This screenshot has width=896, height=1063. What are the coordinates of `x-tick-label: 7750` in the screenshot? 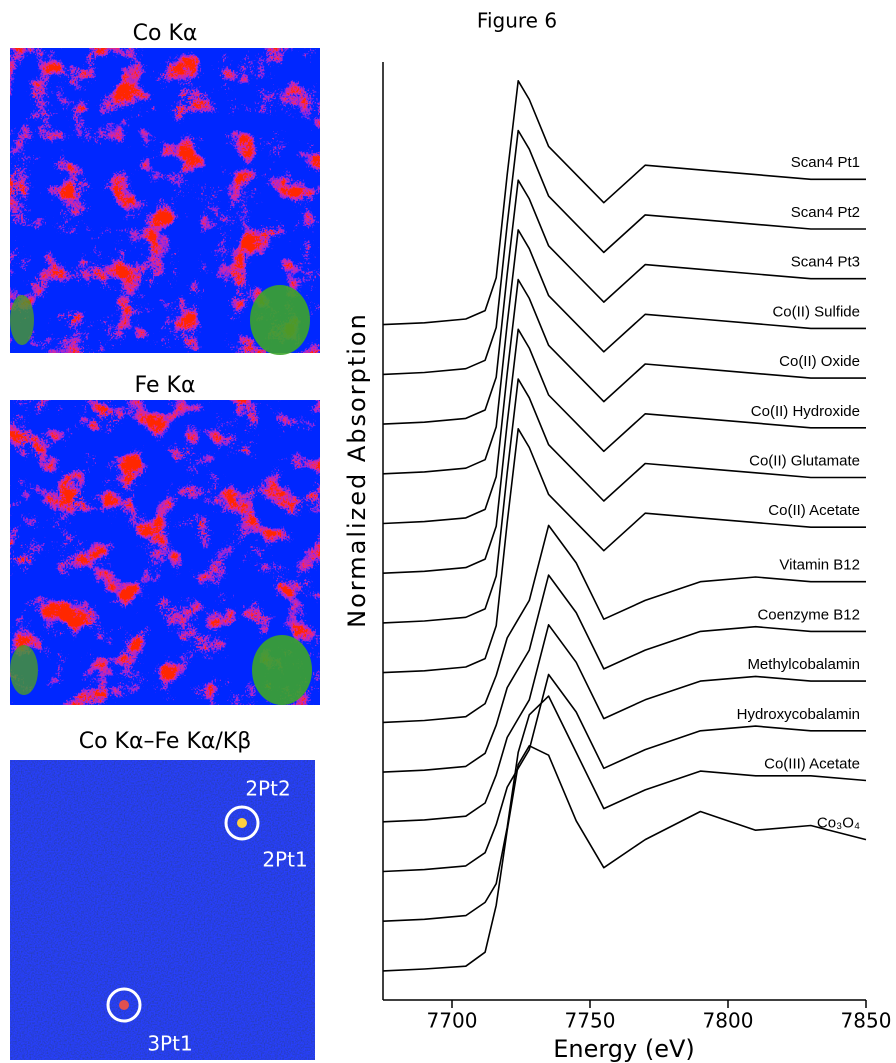 It's located at (590, 1021).